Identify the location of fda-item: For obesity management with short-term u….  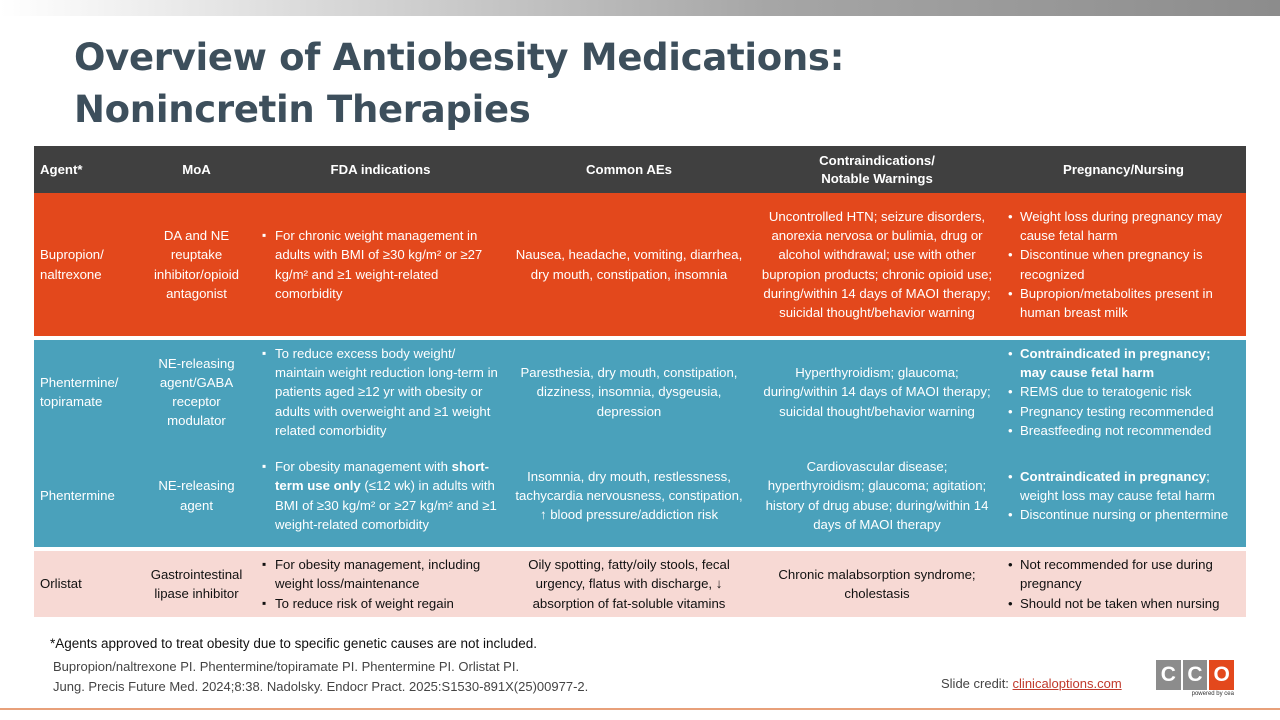
(380, 495).